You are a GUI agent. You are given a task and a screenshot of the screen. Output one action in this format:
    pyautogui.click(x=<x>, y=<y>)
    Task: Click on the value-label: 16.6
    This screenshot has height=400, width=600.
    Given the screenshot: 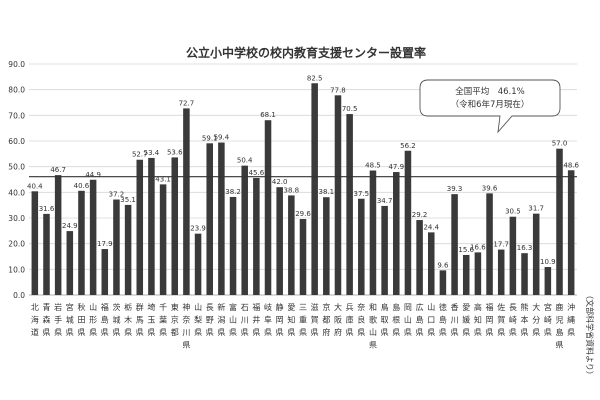 What is the action you would take?
    pyautogui.click(x=478, y=247)
    